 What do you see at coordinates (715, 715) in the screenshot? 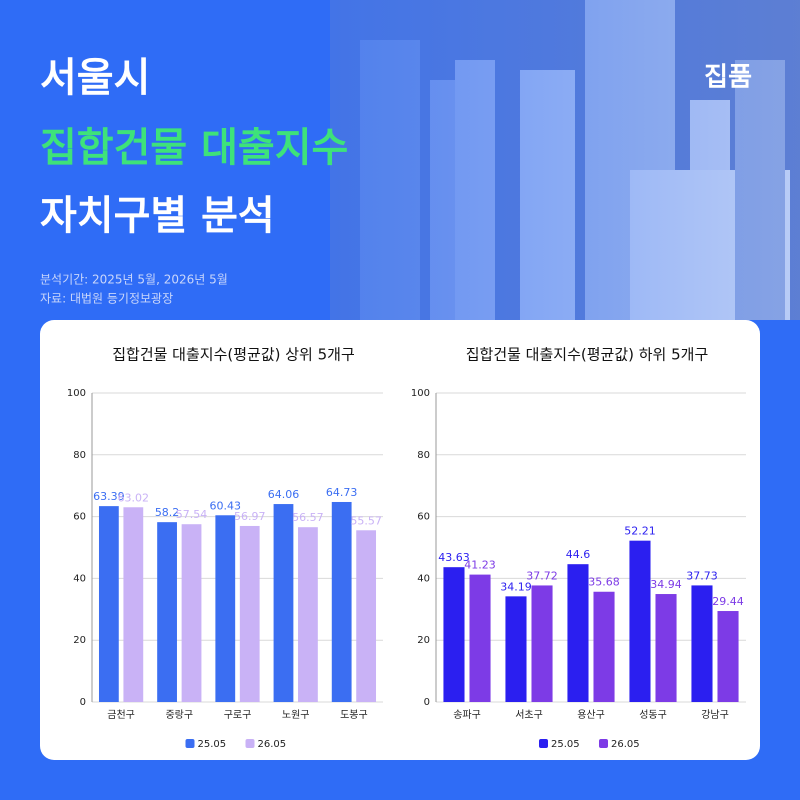
I see `x-tick-label: 강남구` at bounding box center [715, 715].